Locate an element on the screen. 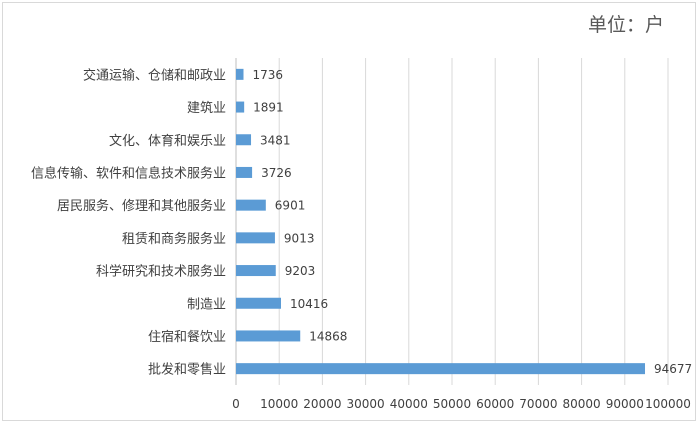 The height and width of the screenshot is (425, 700). data-label: 94677 is located at coordinates (673, 369).